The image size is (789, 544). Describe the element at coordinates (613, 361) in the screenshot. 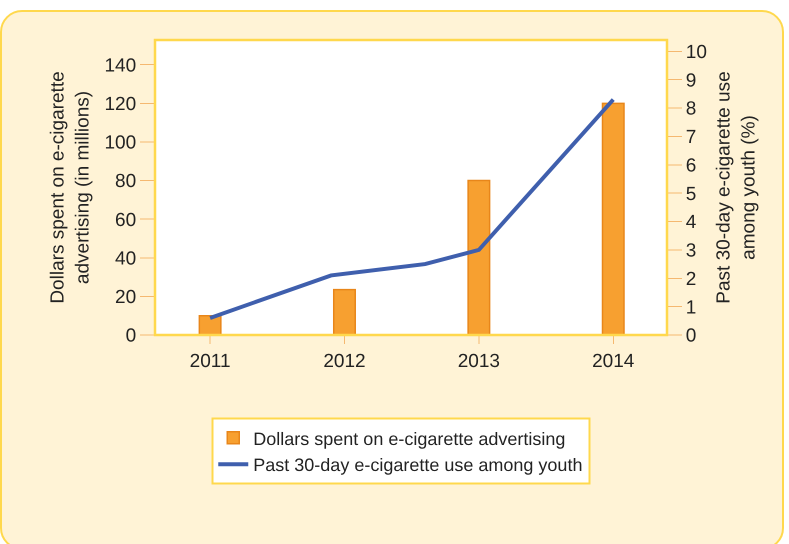

I see `x-tick-label: 2014` at that location.